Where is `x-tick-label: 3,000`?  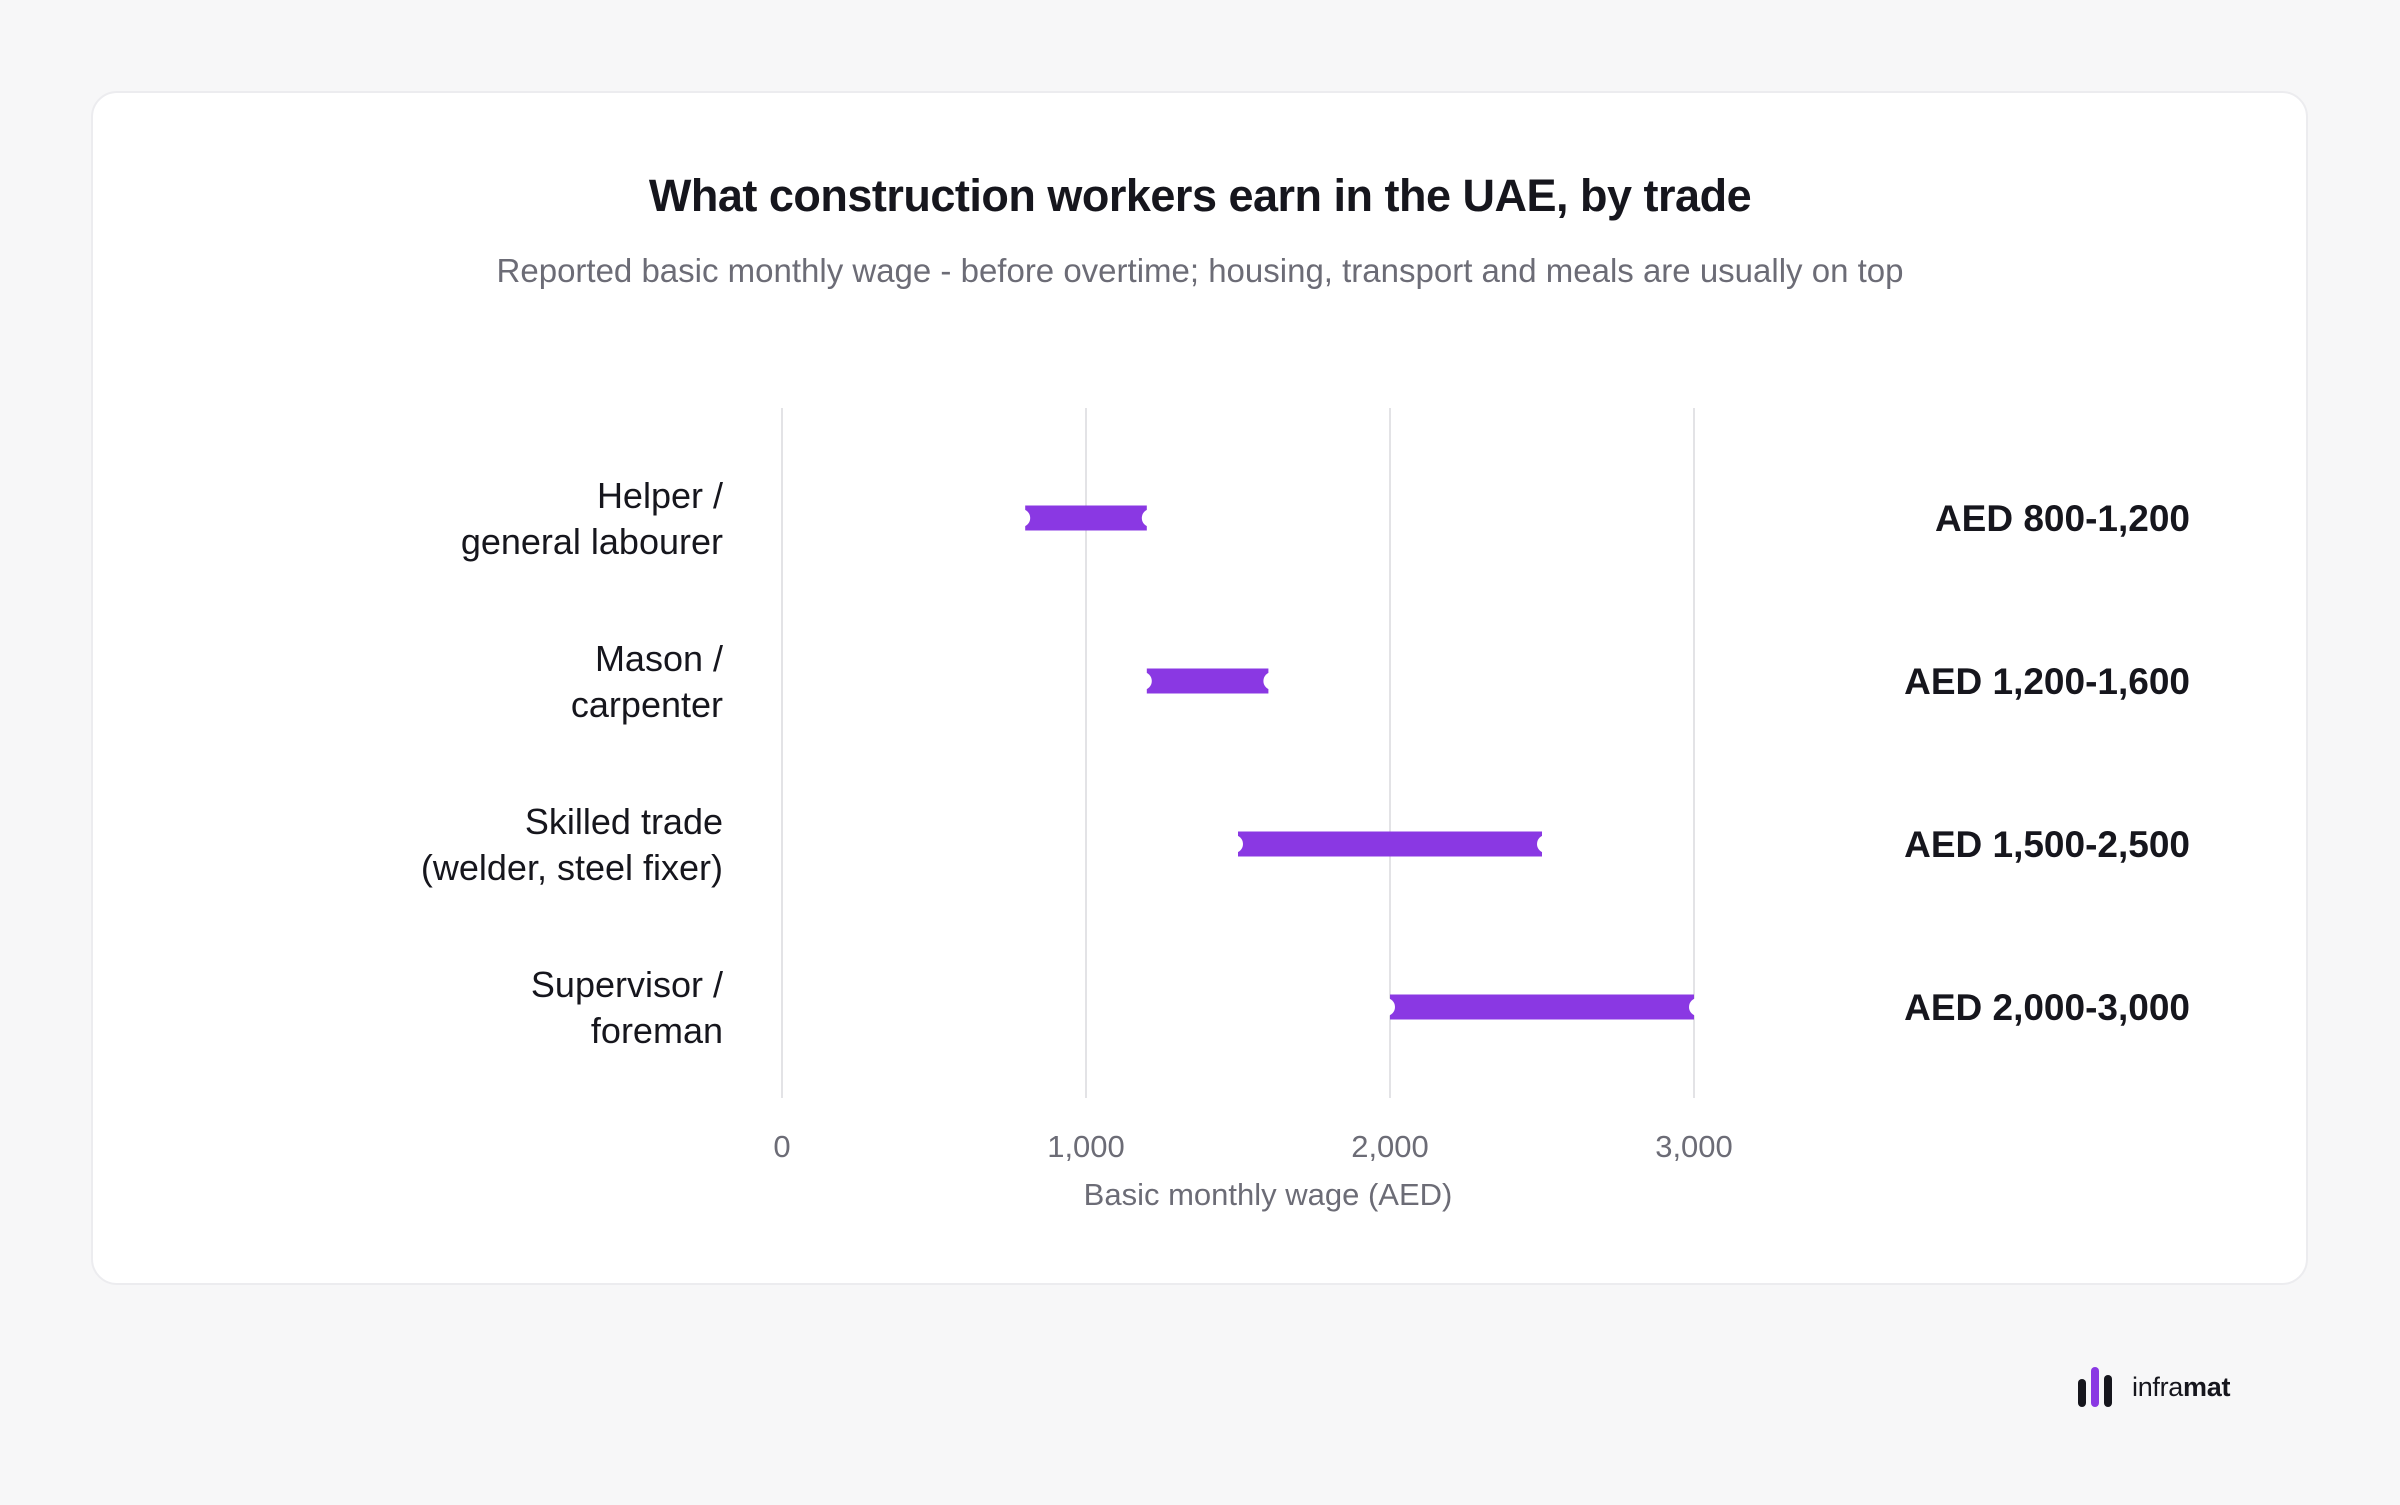
x-tick-label: 3,000 is located at coordinates (1694, 1146).